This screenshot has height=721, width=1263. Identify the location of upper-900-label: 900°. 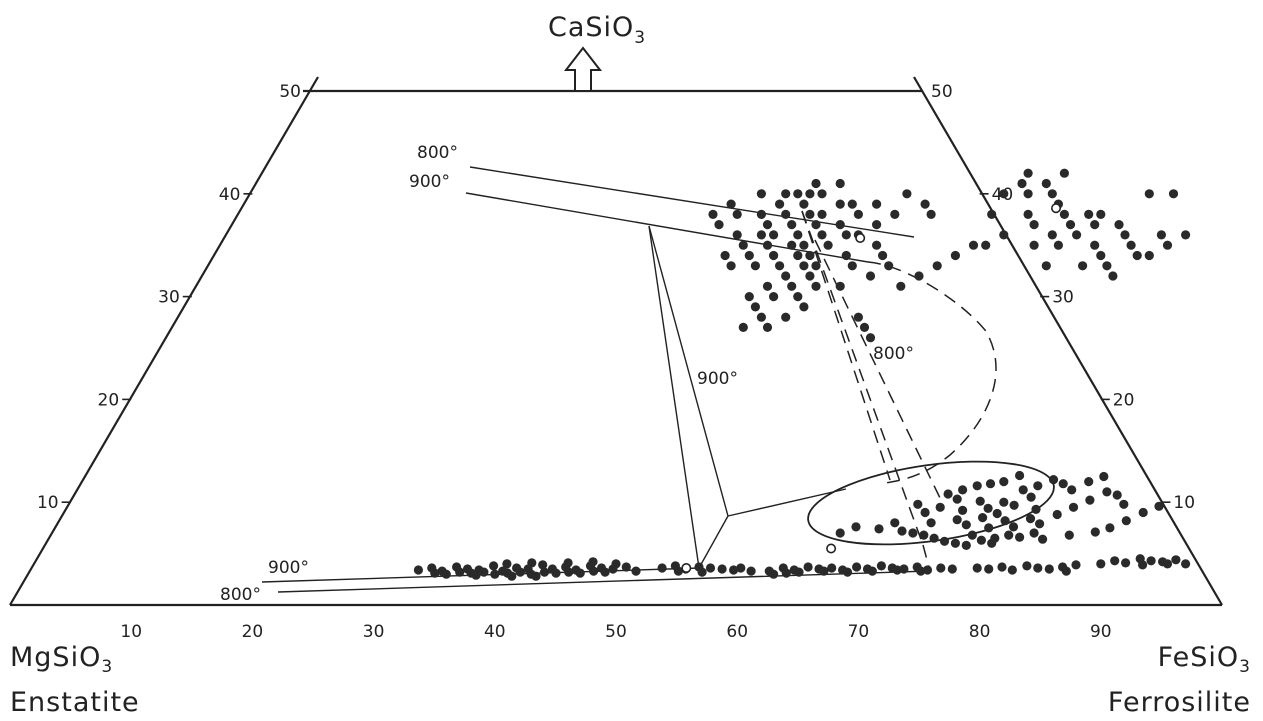
(429, 182).